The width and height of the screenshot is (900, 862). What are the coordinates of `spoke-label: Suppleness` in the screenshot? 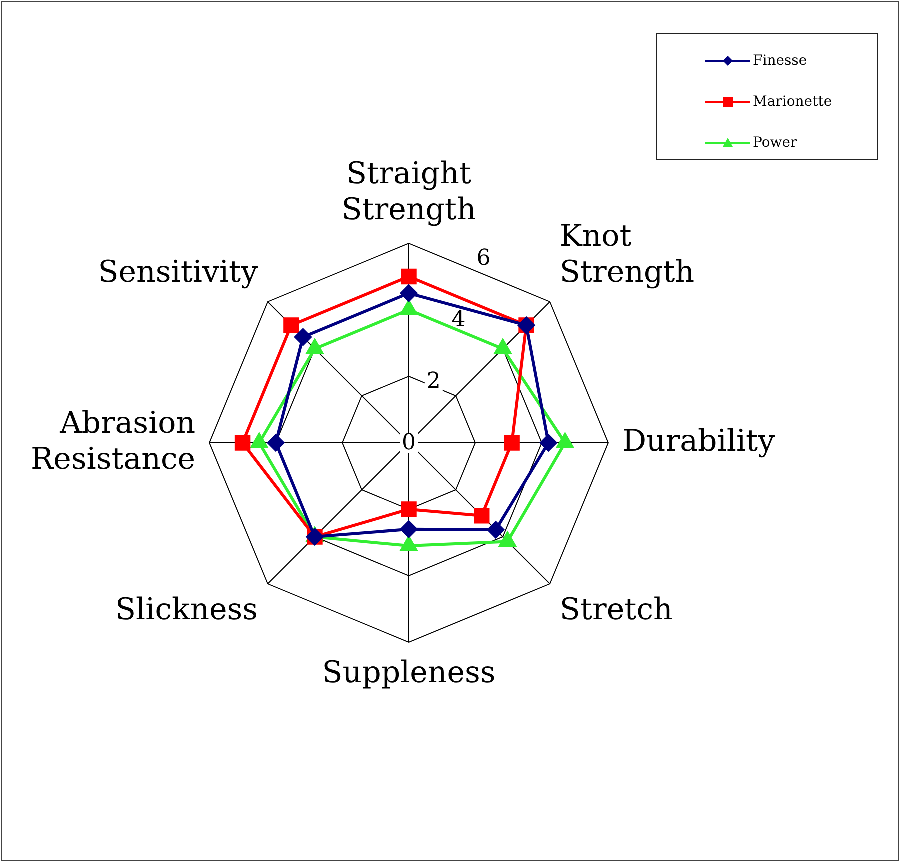 It's located at (409, 672).